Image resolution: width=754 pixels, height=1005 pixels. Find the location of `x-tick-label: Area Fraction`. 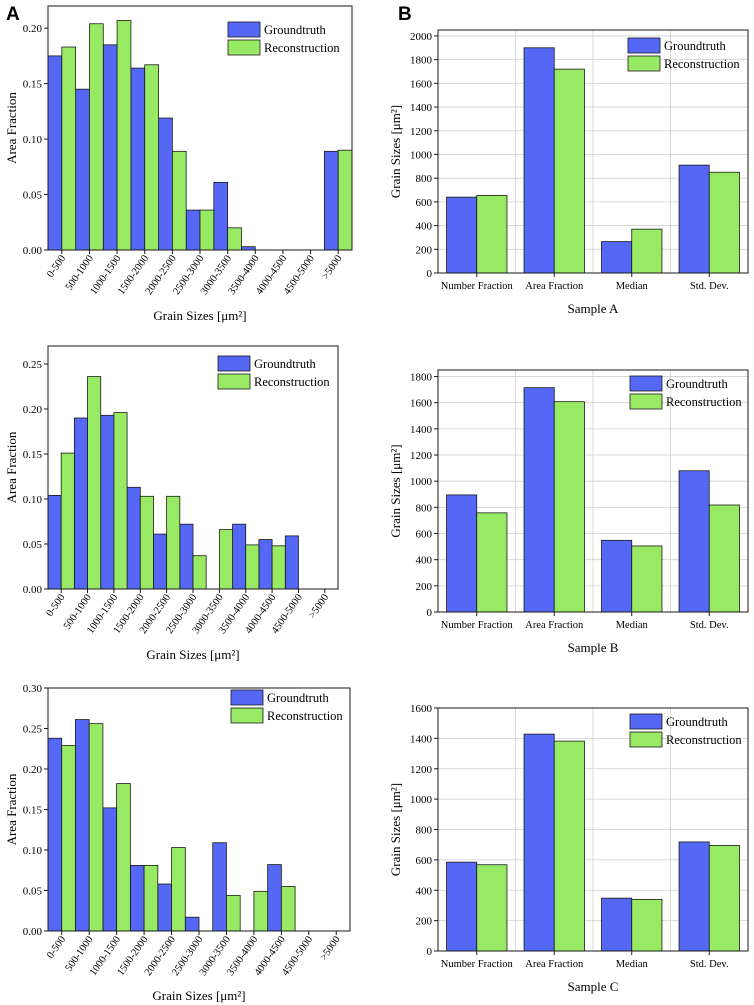

x-tick-label: Area Fraction is located at coordinates (554, 286).